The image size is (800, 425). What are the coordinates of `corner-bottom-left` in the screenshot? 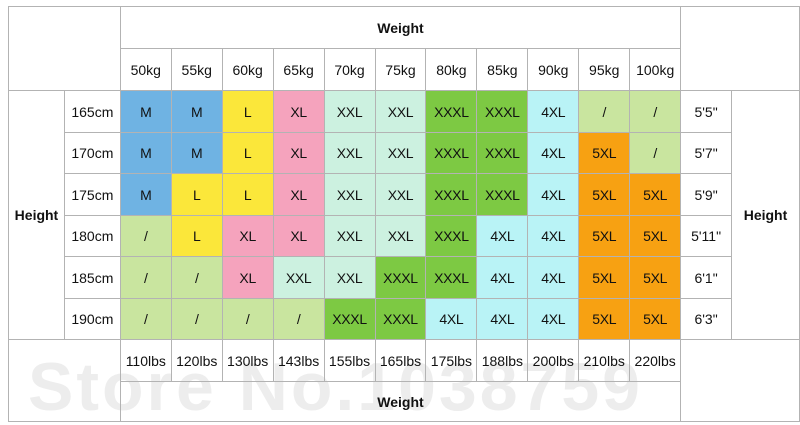 It's located at (64, 380).